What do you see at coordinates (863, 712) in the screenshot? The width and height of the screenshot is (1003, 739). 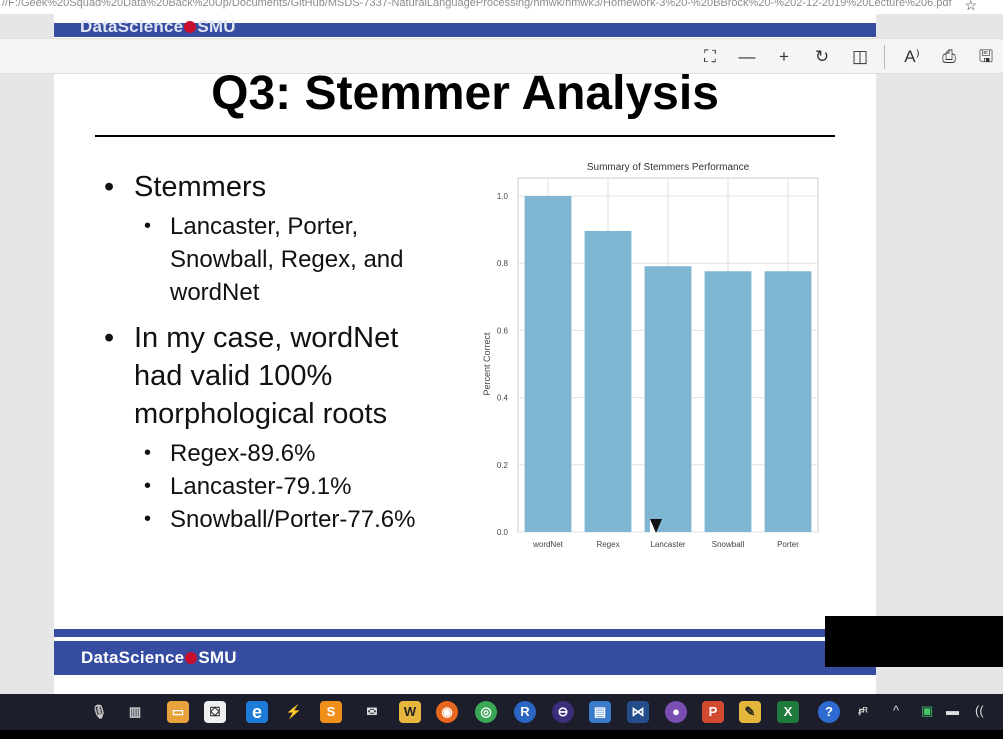 I see `people-icon: ꞧᴿ` at bounding box center [863, 712].